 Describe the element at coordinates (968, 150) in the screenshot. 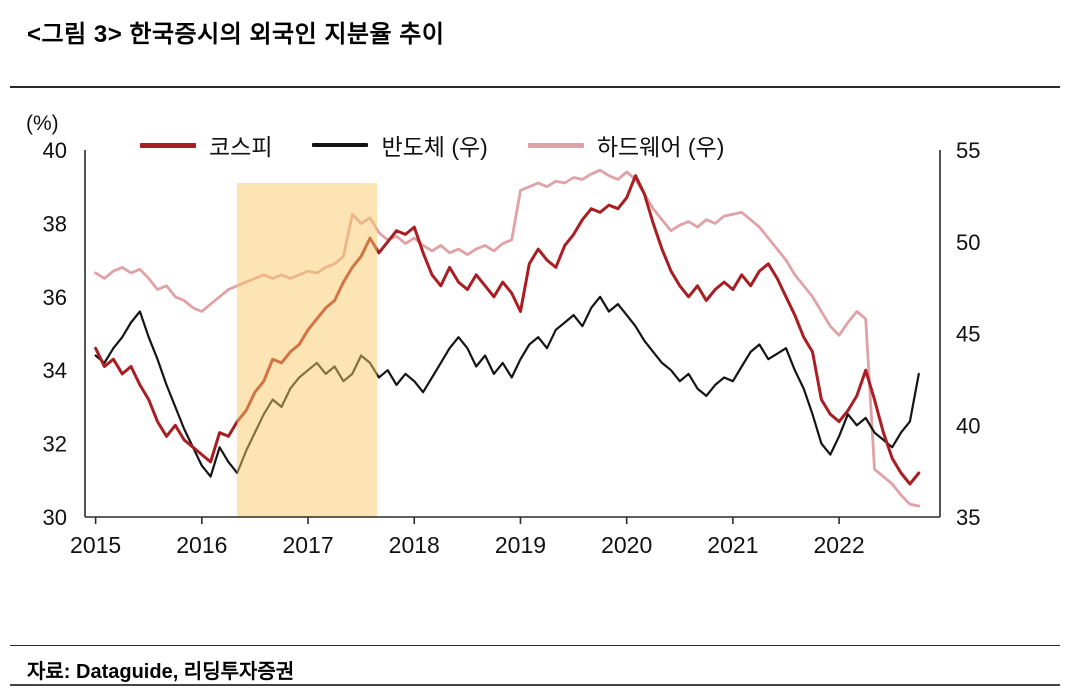

I see `right-axis-tick-label: 55` at that location.